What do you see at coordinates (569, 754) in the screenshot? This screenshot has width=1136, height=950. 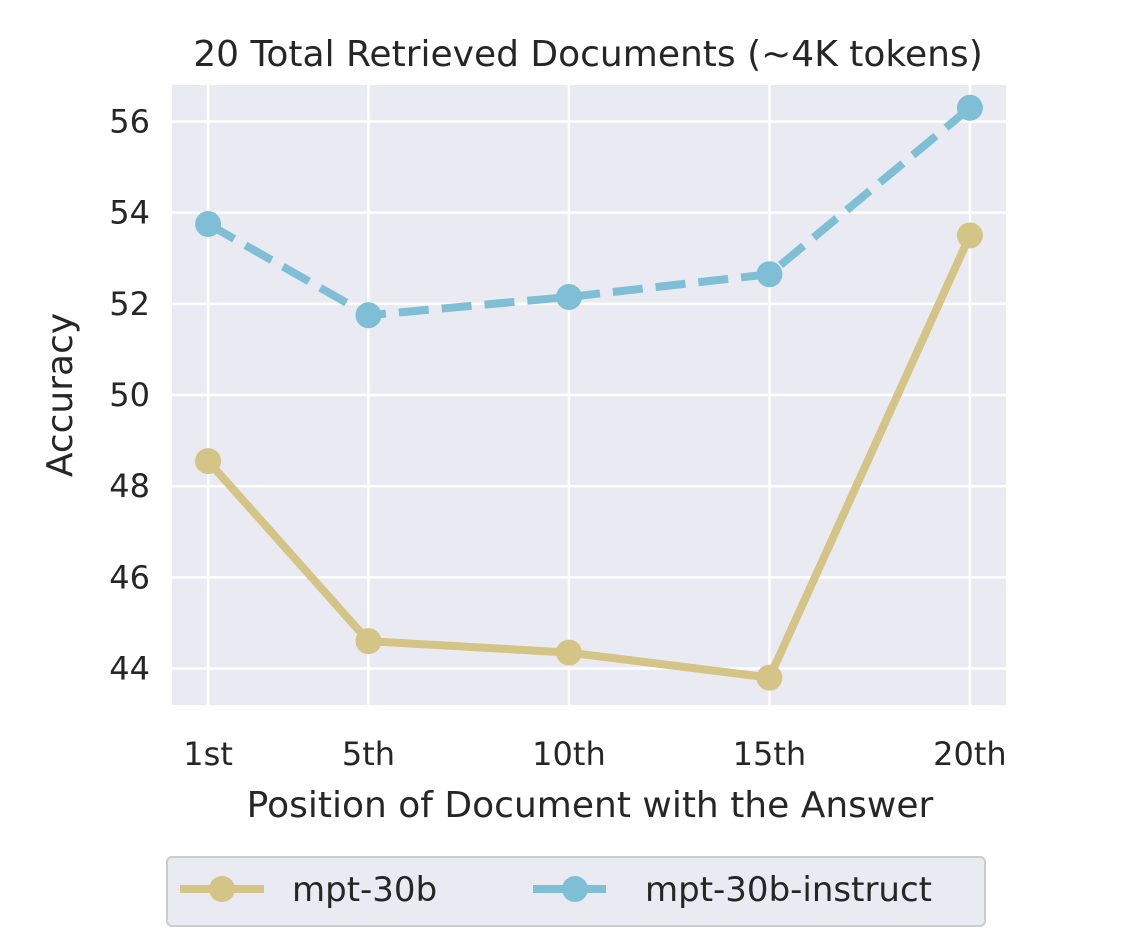 I see `x-tick-label: 10th` at bounding box center [569, 754].